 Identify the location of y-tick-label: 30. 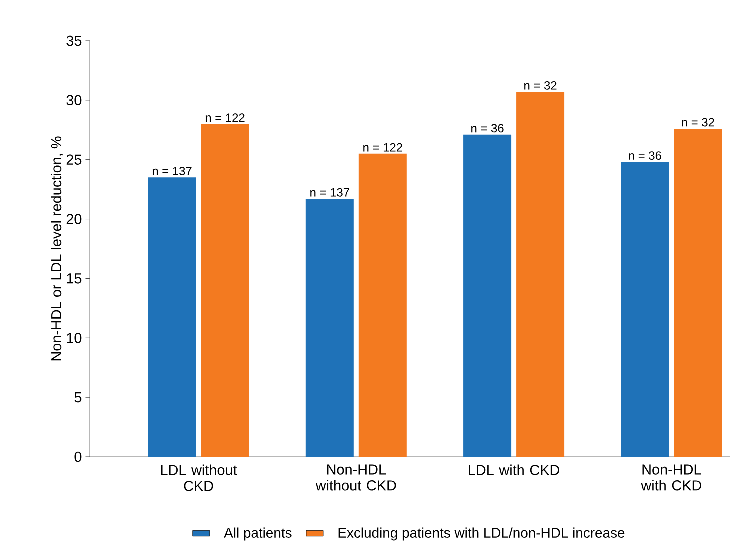
(74, 100).